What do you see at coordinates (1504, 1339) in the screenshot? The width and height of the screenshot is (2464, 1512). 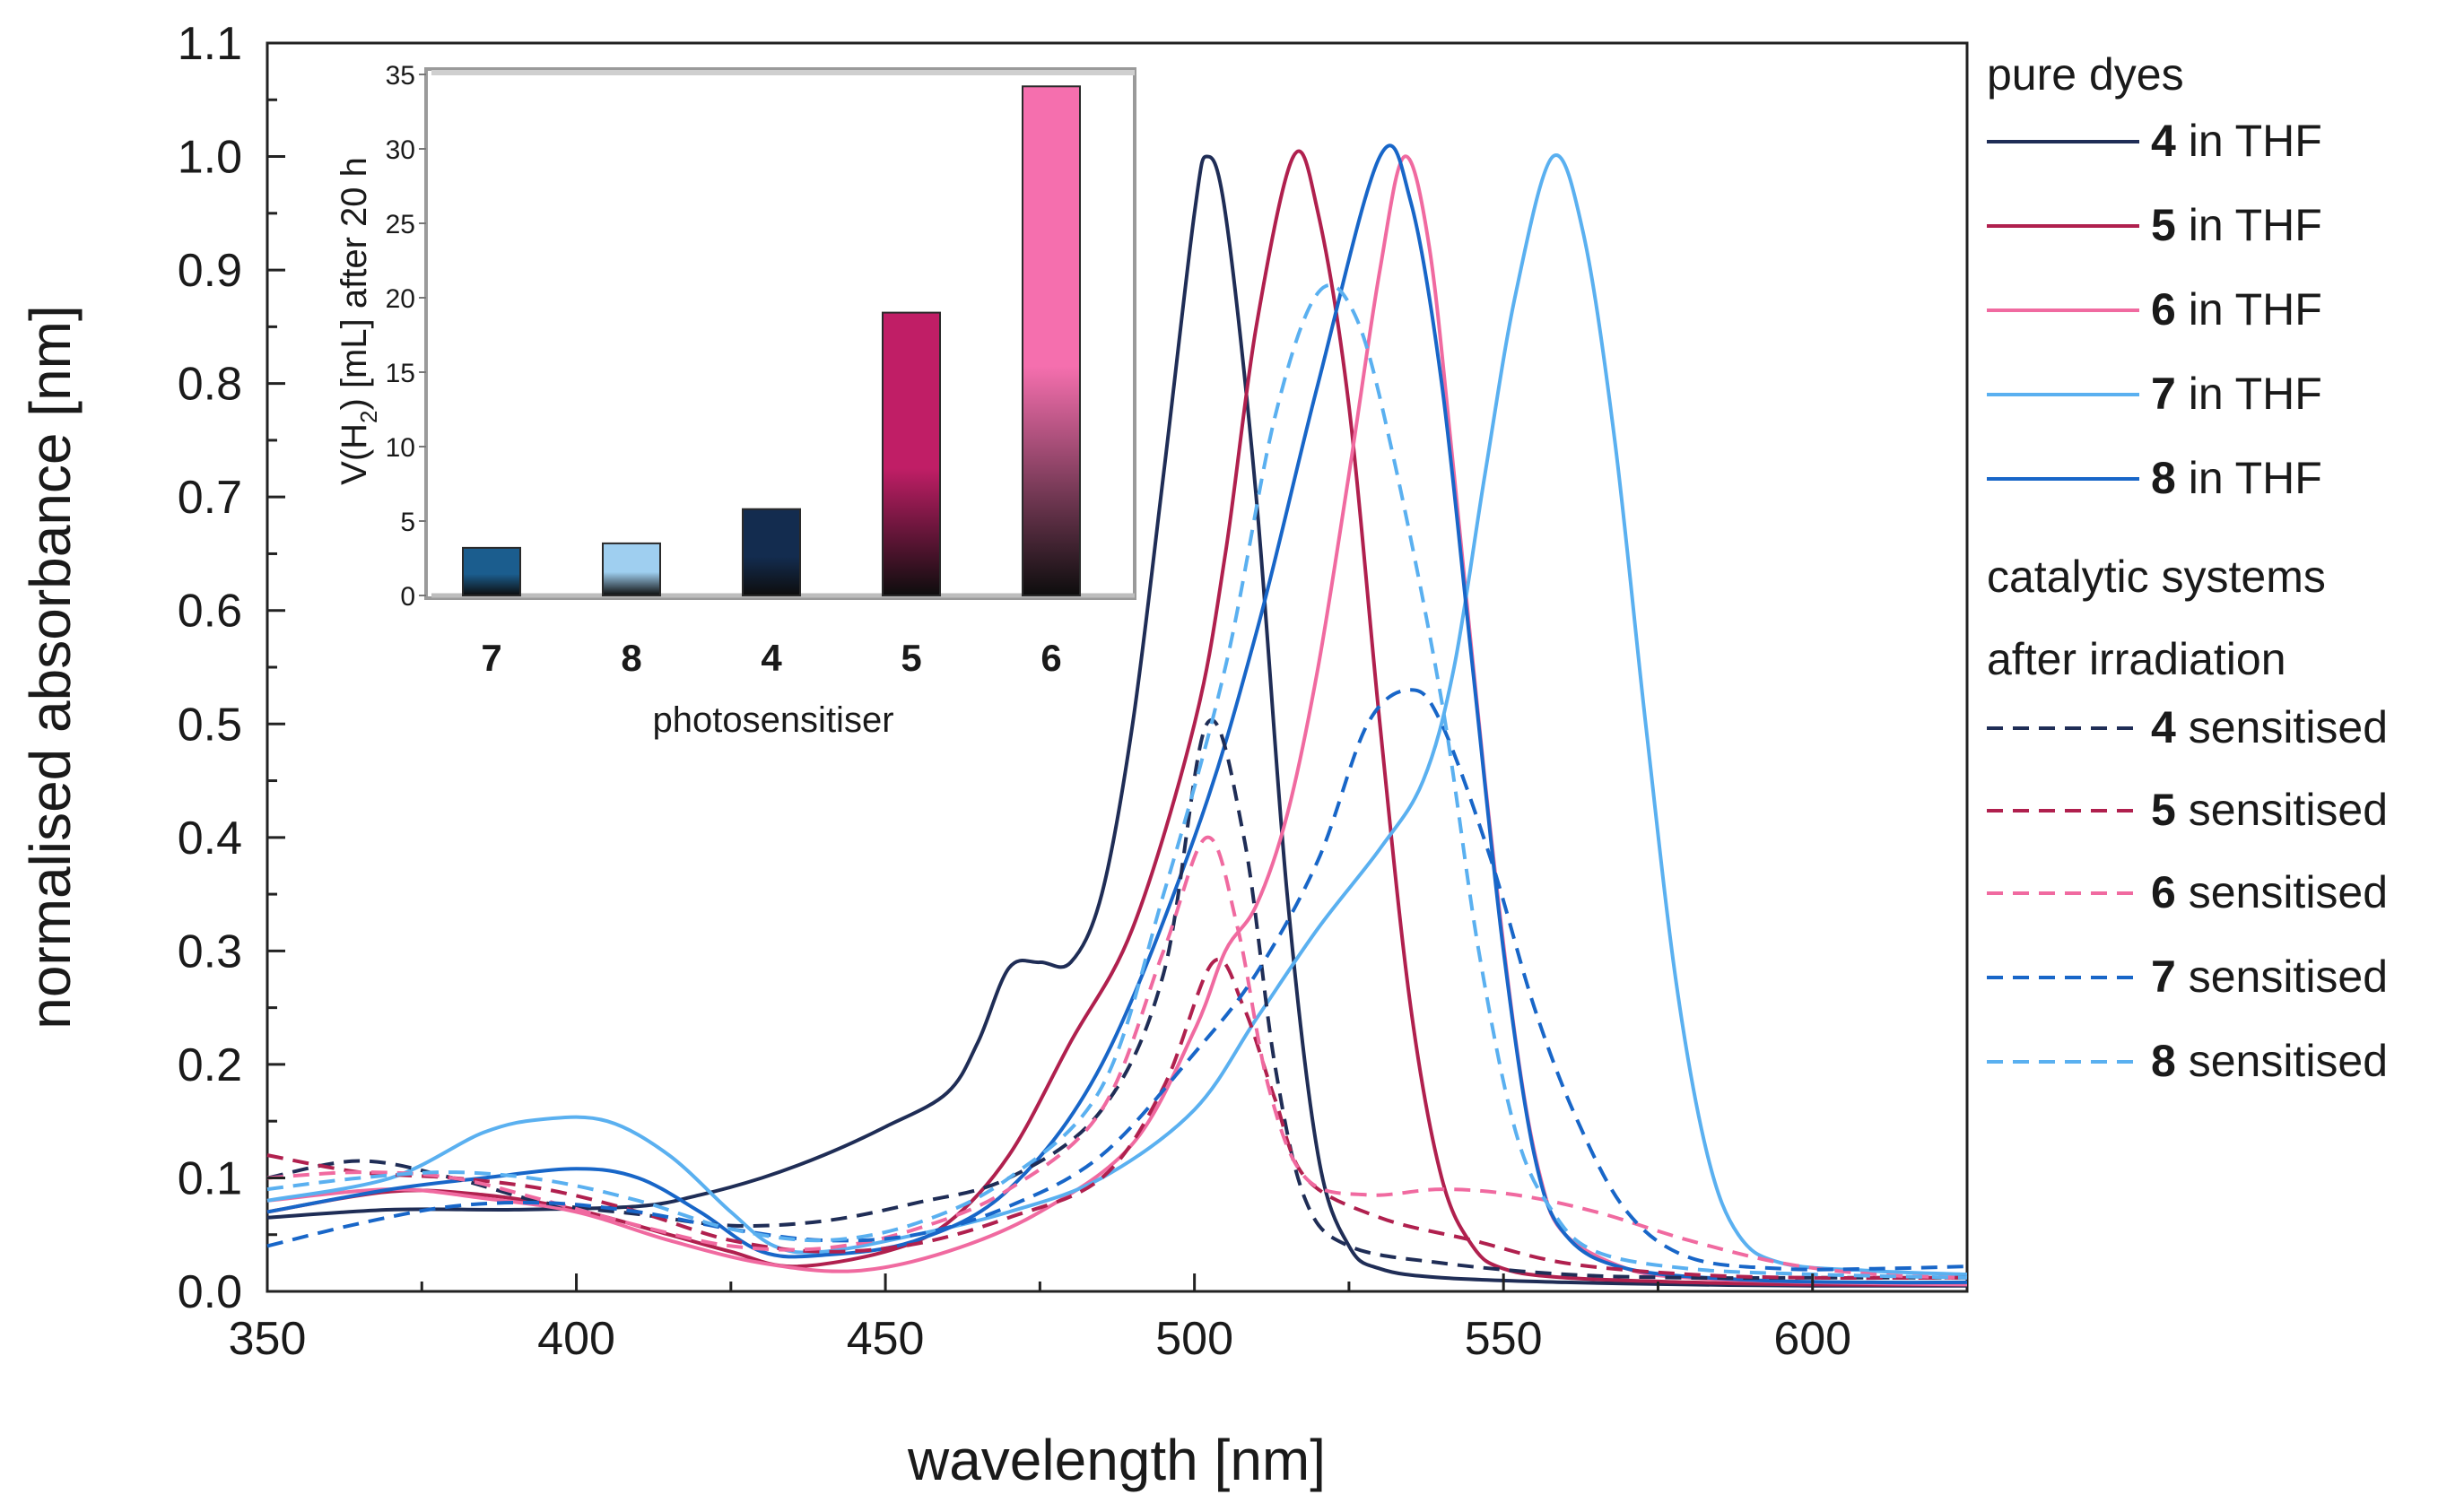 I see `x-tick-label: 550` at bounding box center [1504, 1339].